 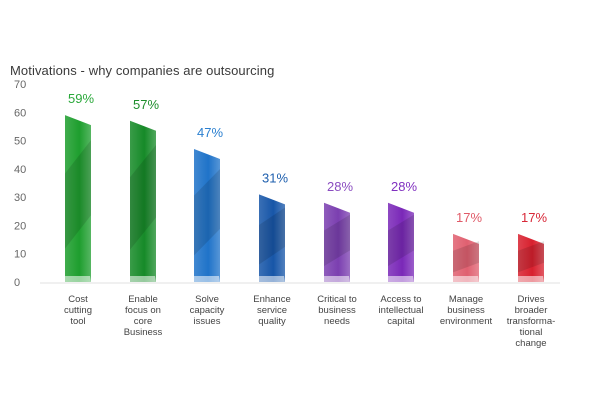 What do you see at coordinates (143, 321) in the screenshot?
I see `category-label-line: core` at bounding box center [143, 321].